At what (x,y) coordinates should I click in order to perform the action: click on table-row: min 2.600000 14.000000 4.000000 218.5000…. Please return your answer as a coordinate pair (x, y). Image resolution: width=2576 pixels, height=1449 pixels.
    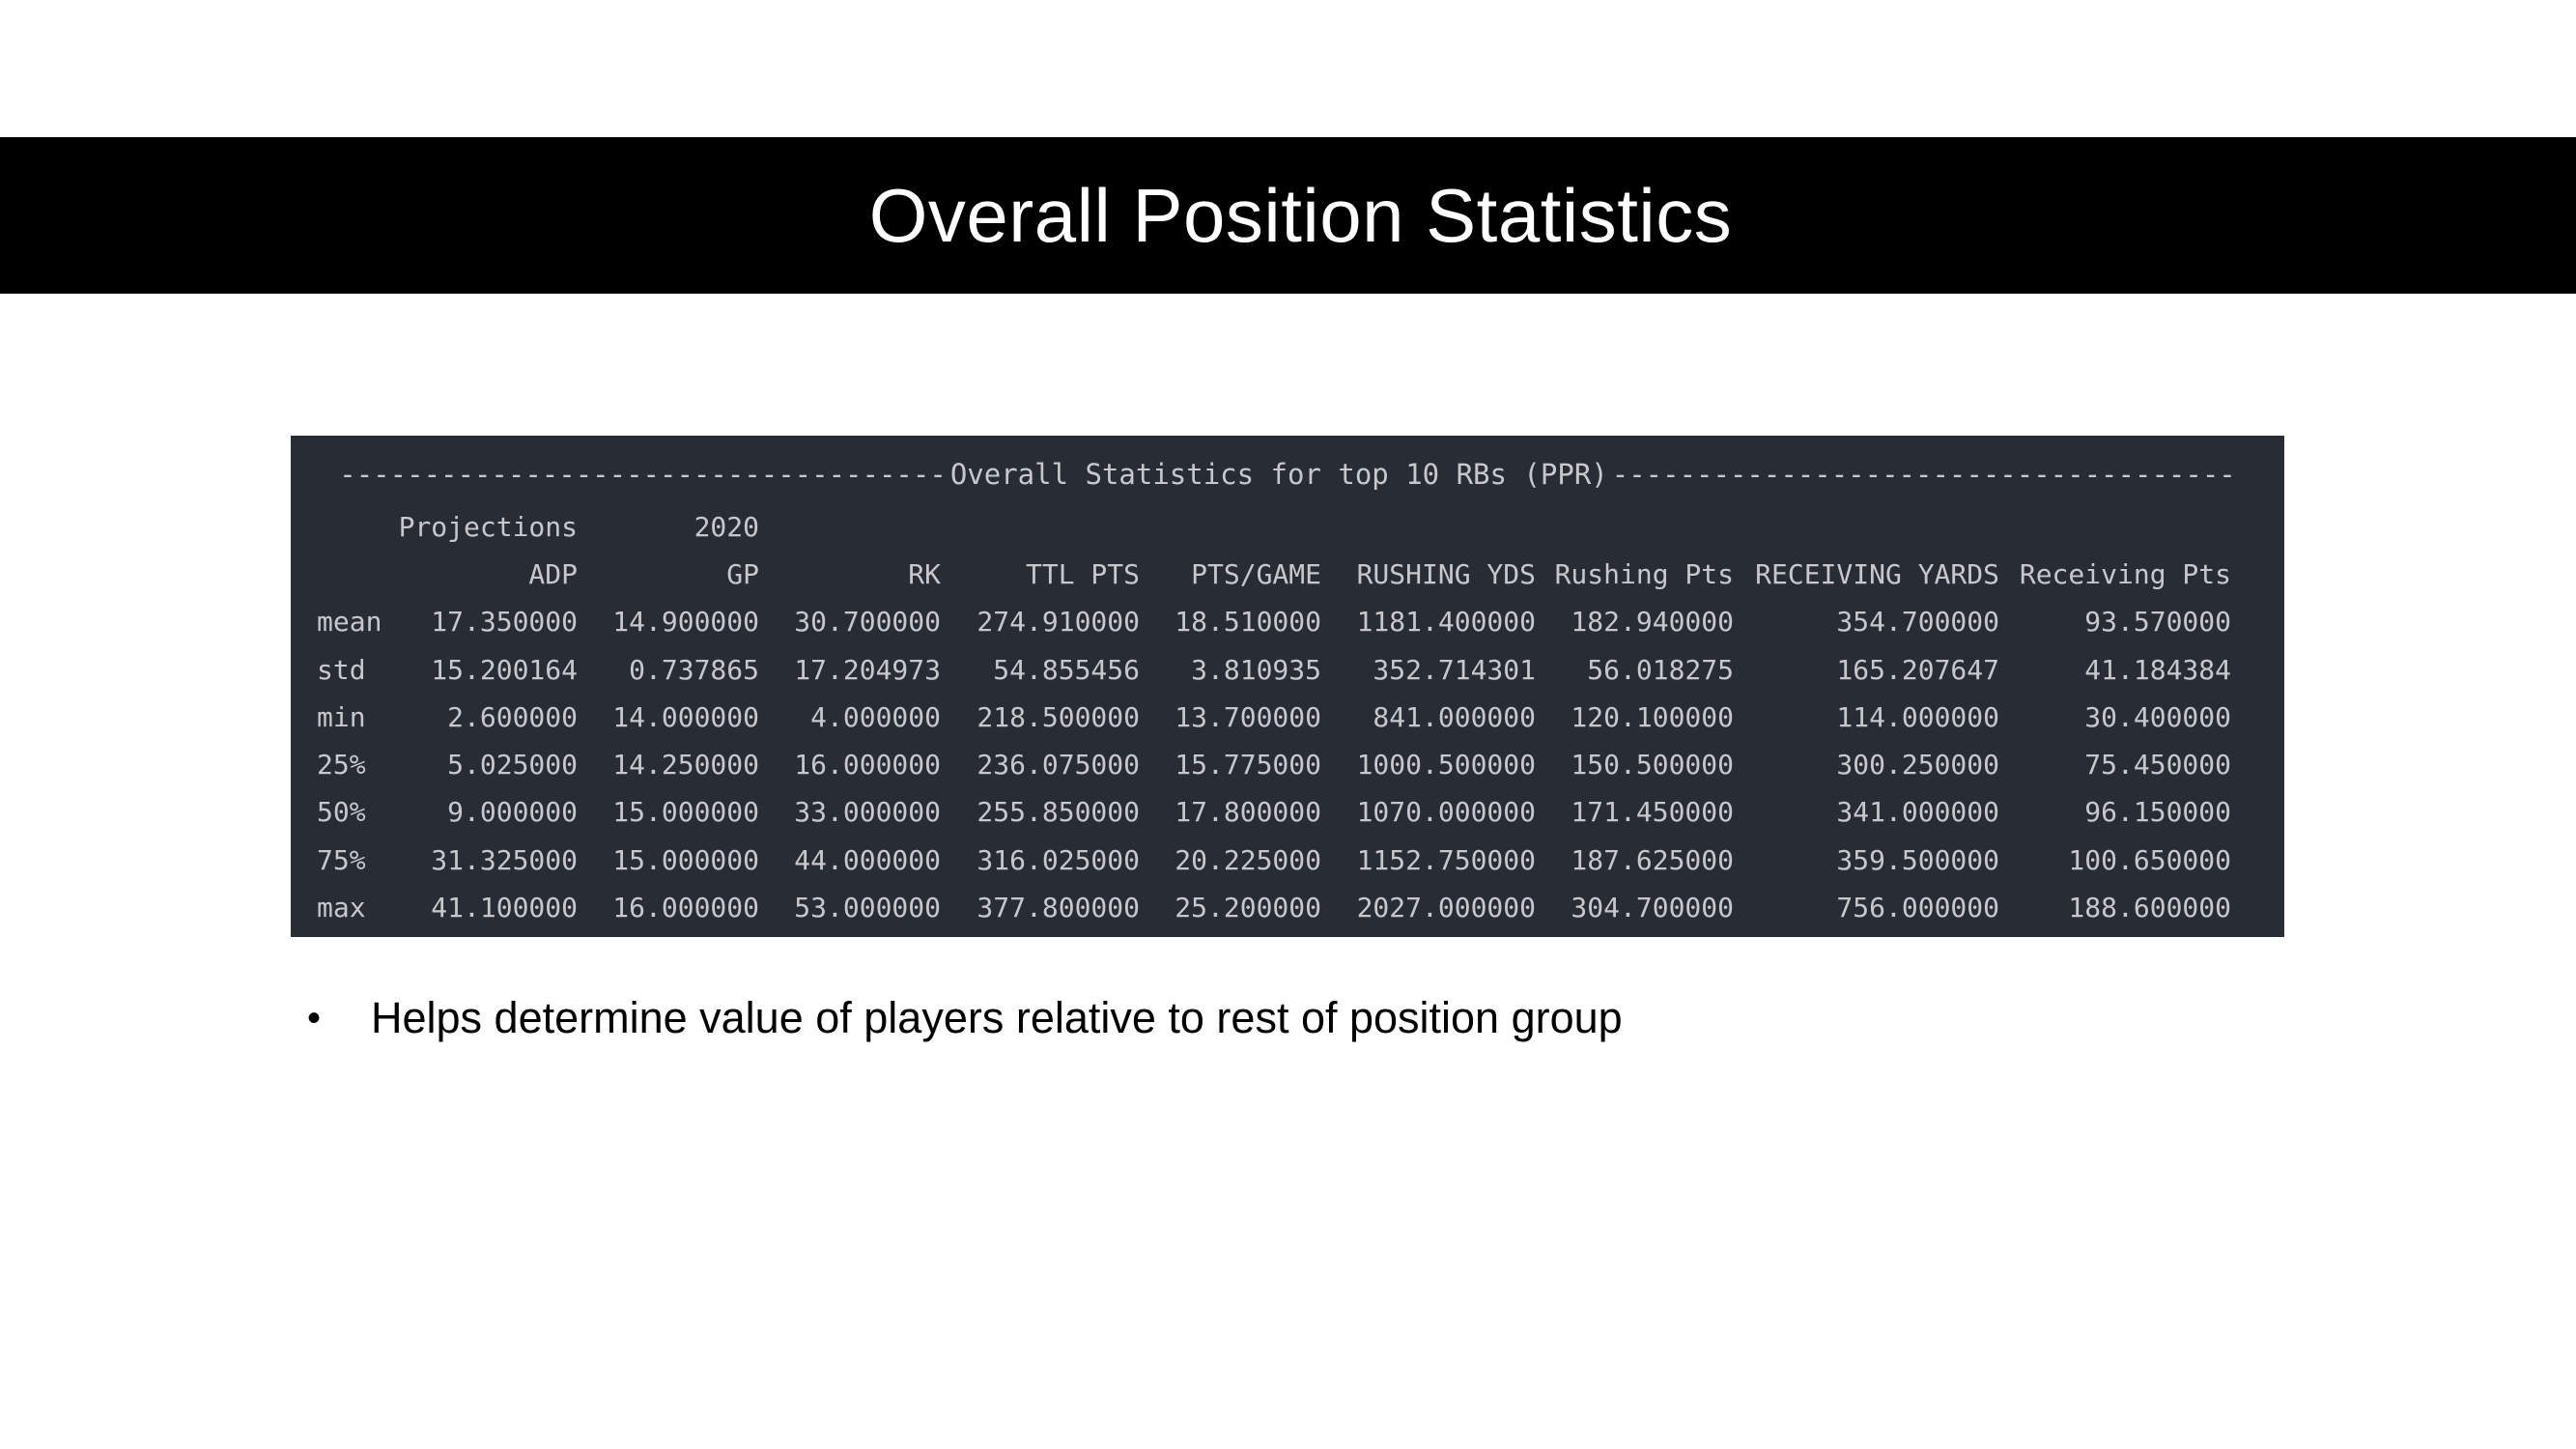
    Looking at the image, I should click on (1274, 717).